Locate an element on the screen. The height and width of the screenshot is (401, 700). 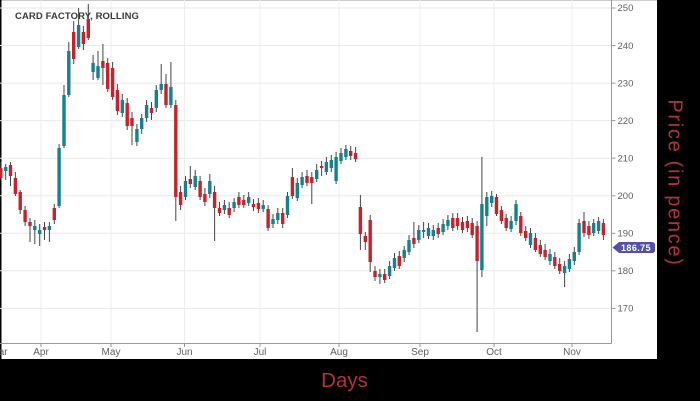
svg-text: Sep is located at coordinates (420, 352).